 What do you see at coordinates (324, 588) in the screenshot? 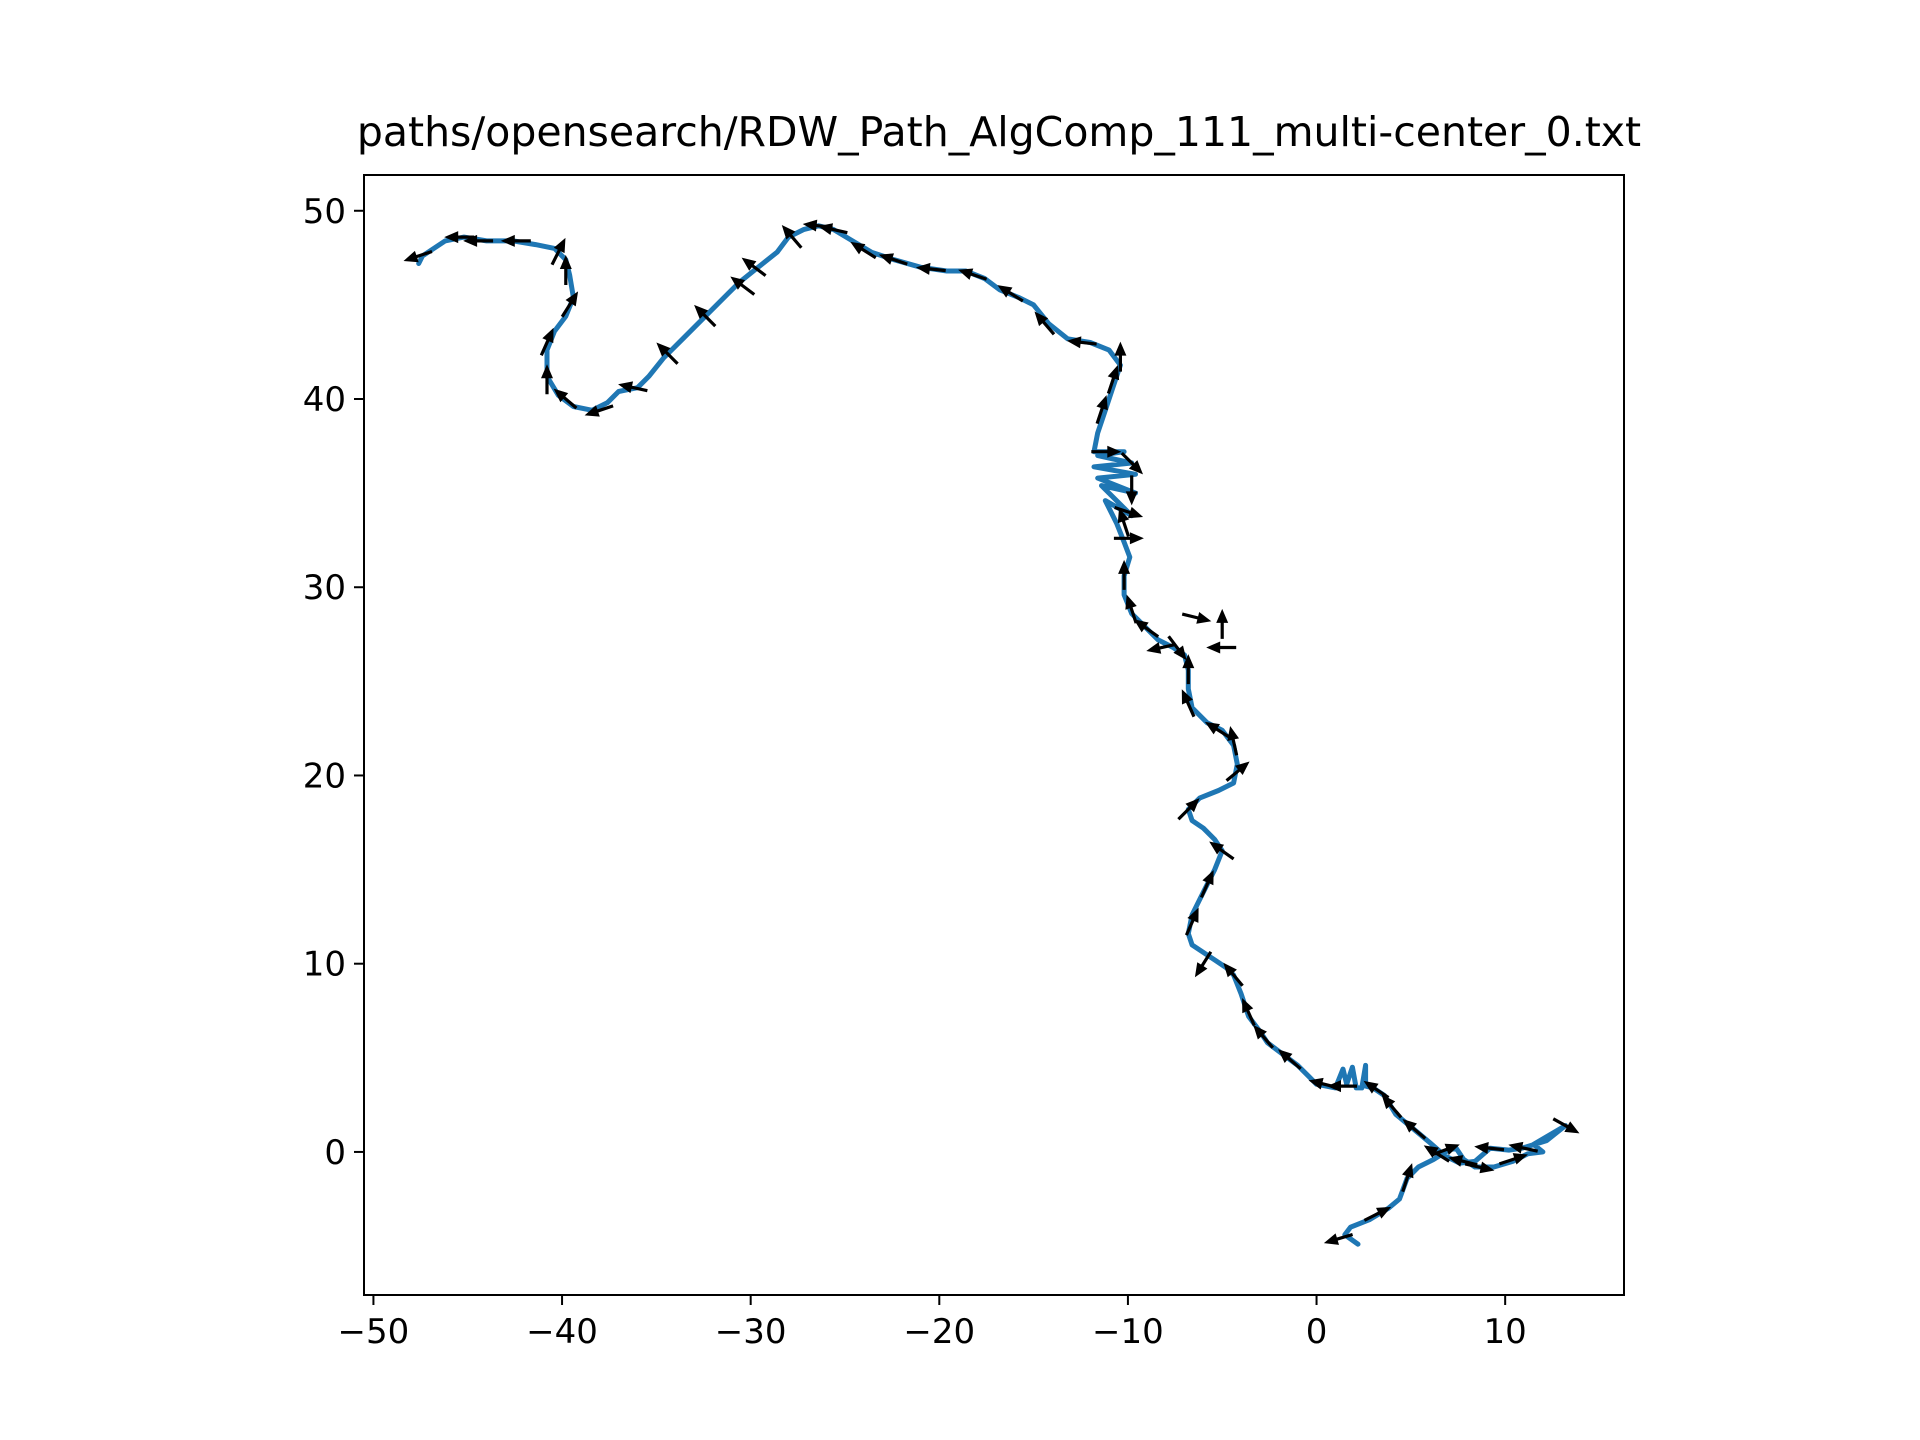
I see `y-tick-label: 30` at bounding box center [324, 588].